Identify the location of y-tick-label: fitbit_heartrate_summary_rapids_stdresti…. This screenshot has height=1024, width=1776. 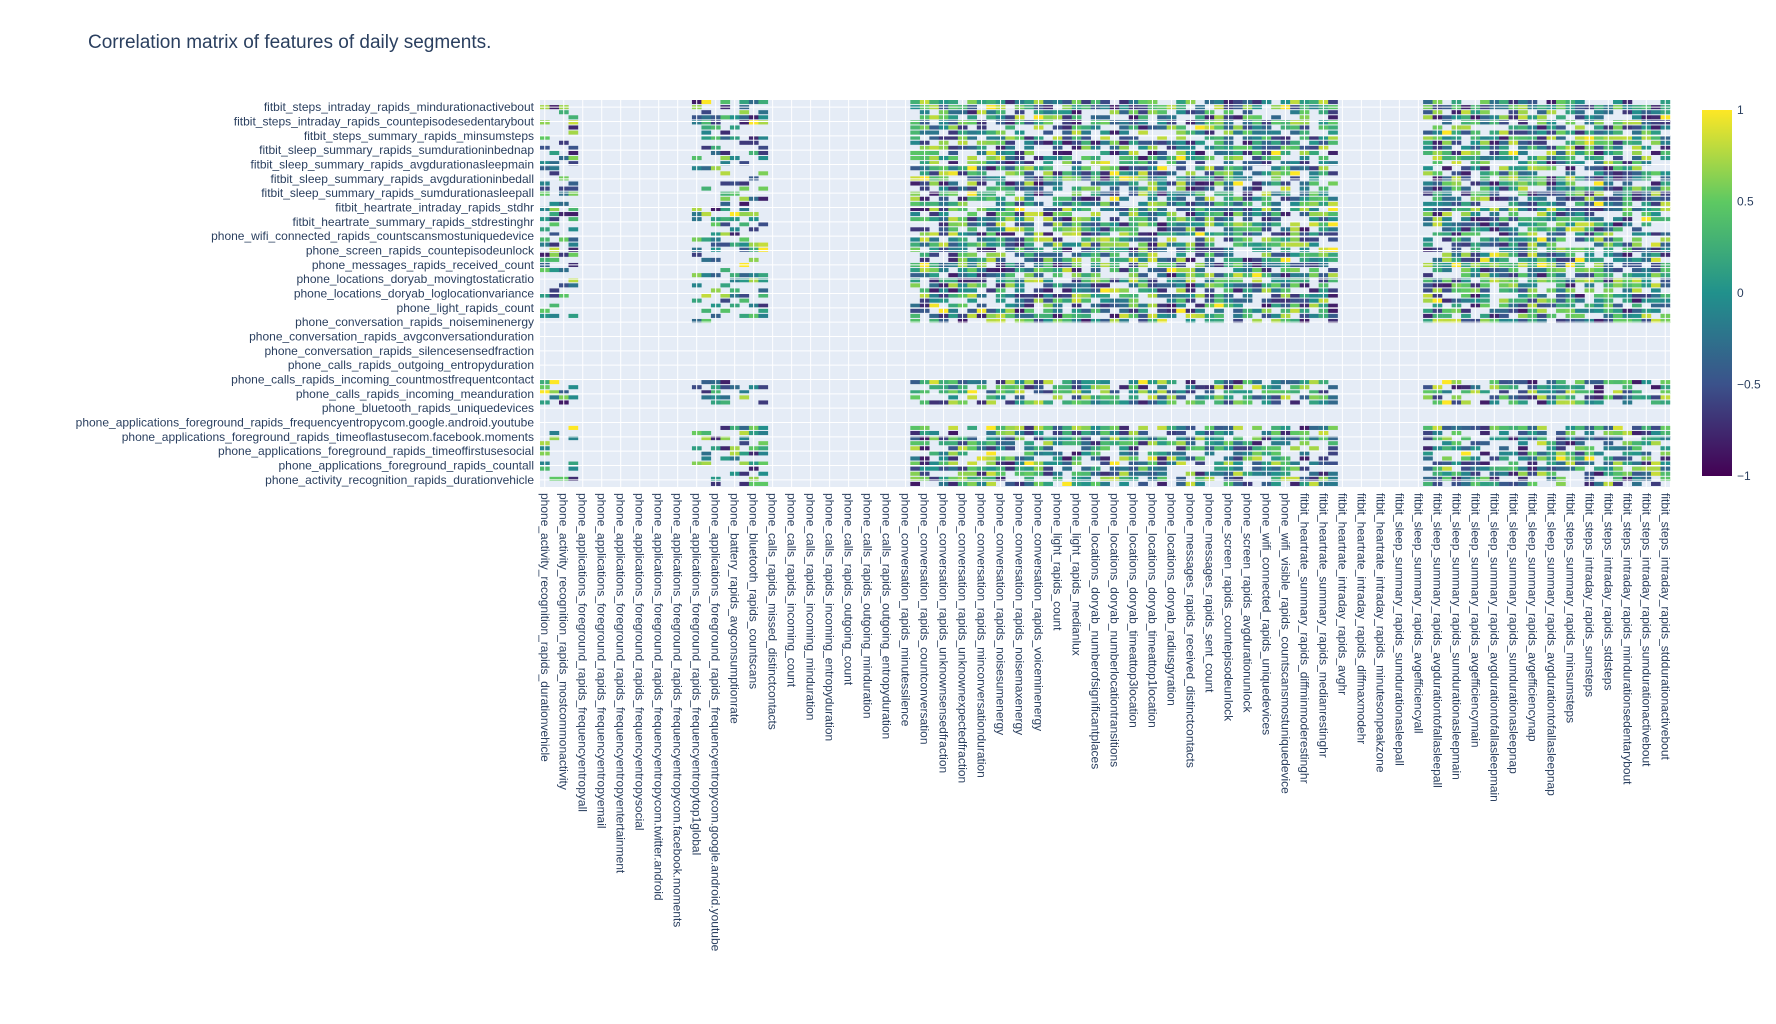
(413, 222).